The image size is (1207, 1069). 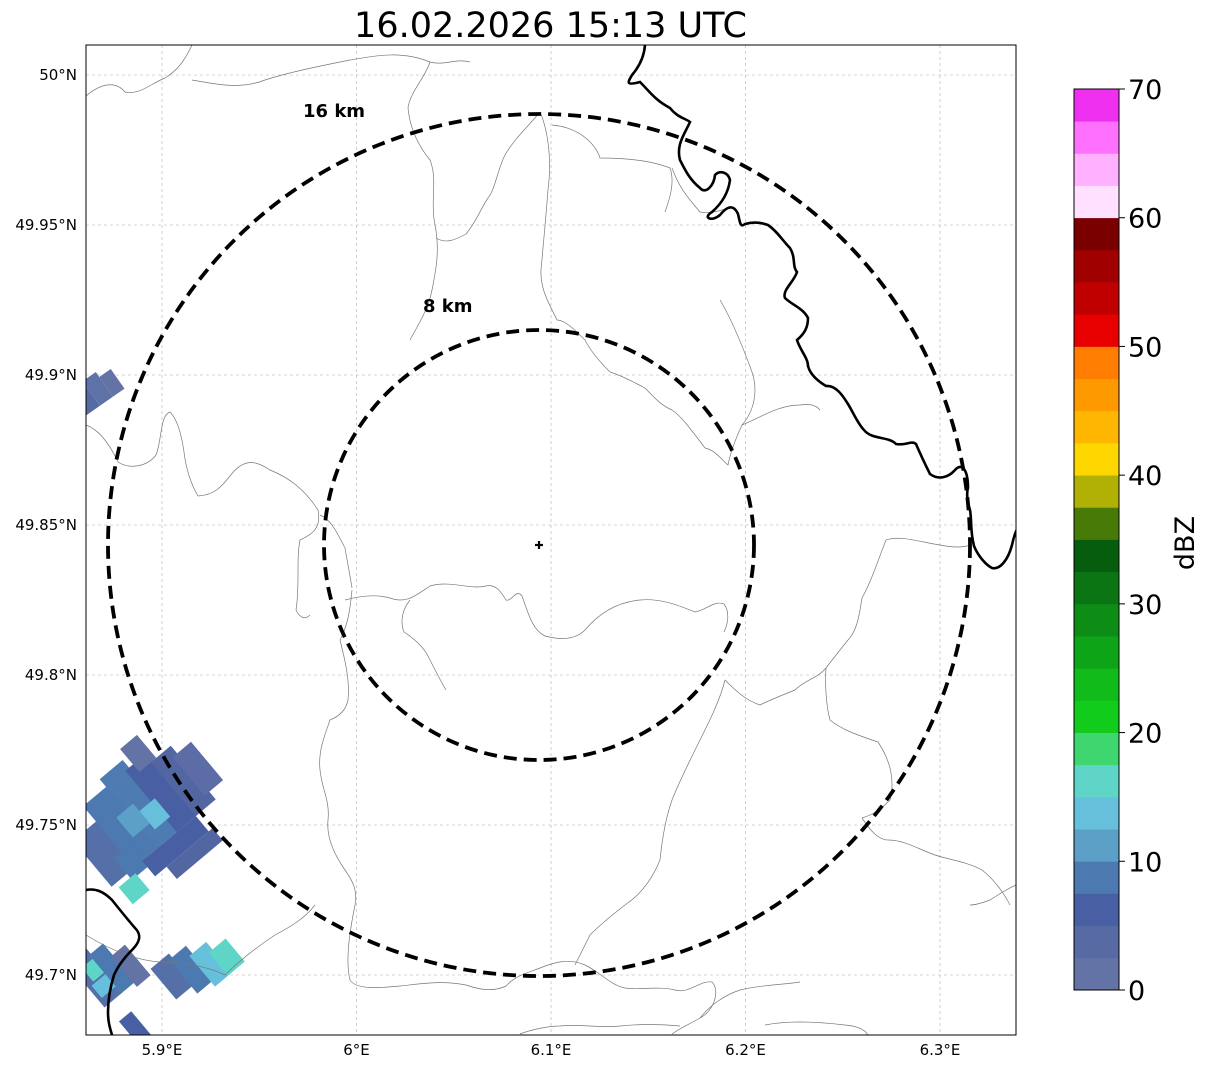 I want to click on range-ring-label-8km: 8 km, so click(x=448, y=306).